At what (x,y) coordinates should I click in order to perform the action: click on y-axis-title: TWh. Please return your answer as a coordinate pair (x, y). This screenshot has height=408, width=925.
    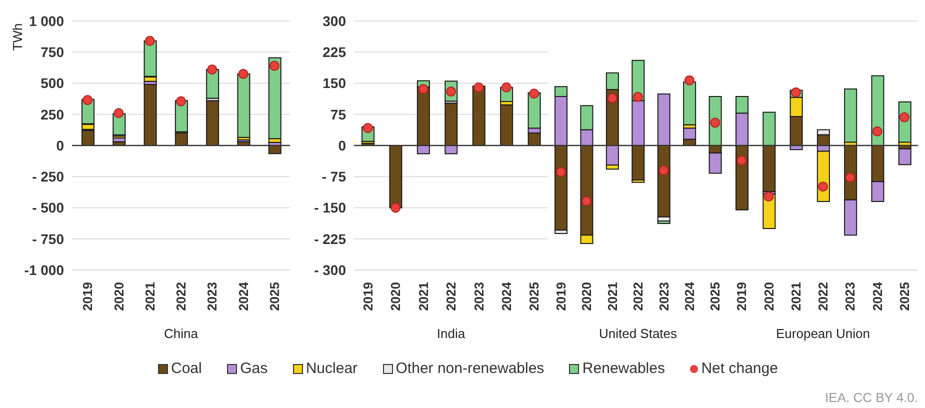
    Looking at the image, I should click on (17, 37).